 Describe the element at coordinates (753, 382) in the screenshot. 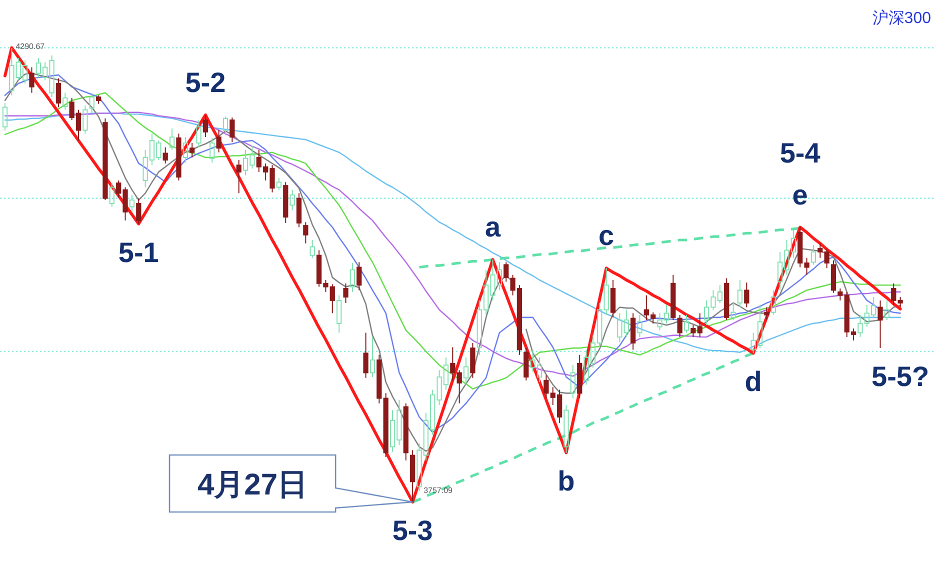

I see `data-label: d` at that location.